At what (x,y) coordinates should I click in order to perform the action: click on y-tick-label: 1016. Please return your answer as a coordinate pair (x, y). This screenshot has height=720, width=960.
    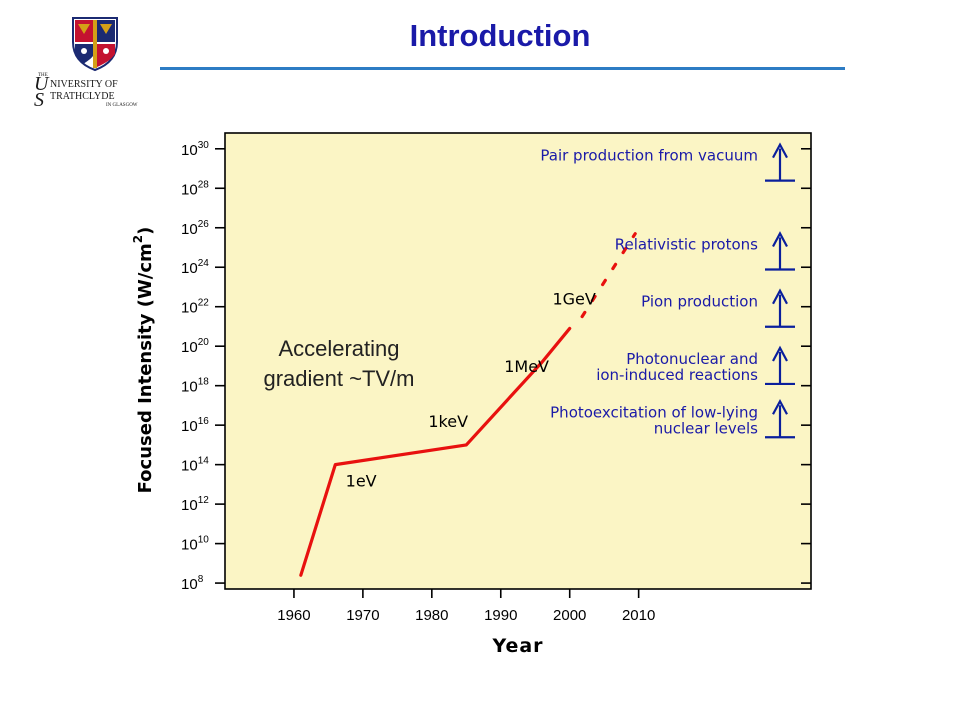
    Looking at the image, I should click on (195, 425).